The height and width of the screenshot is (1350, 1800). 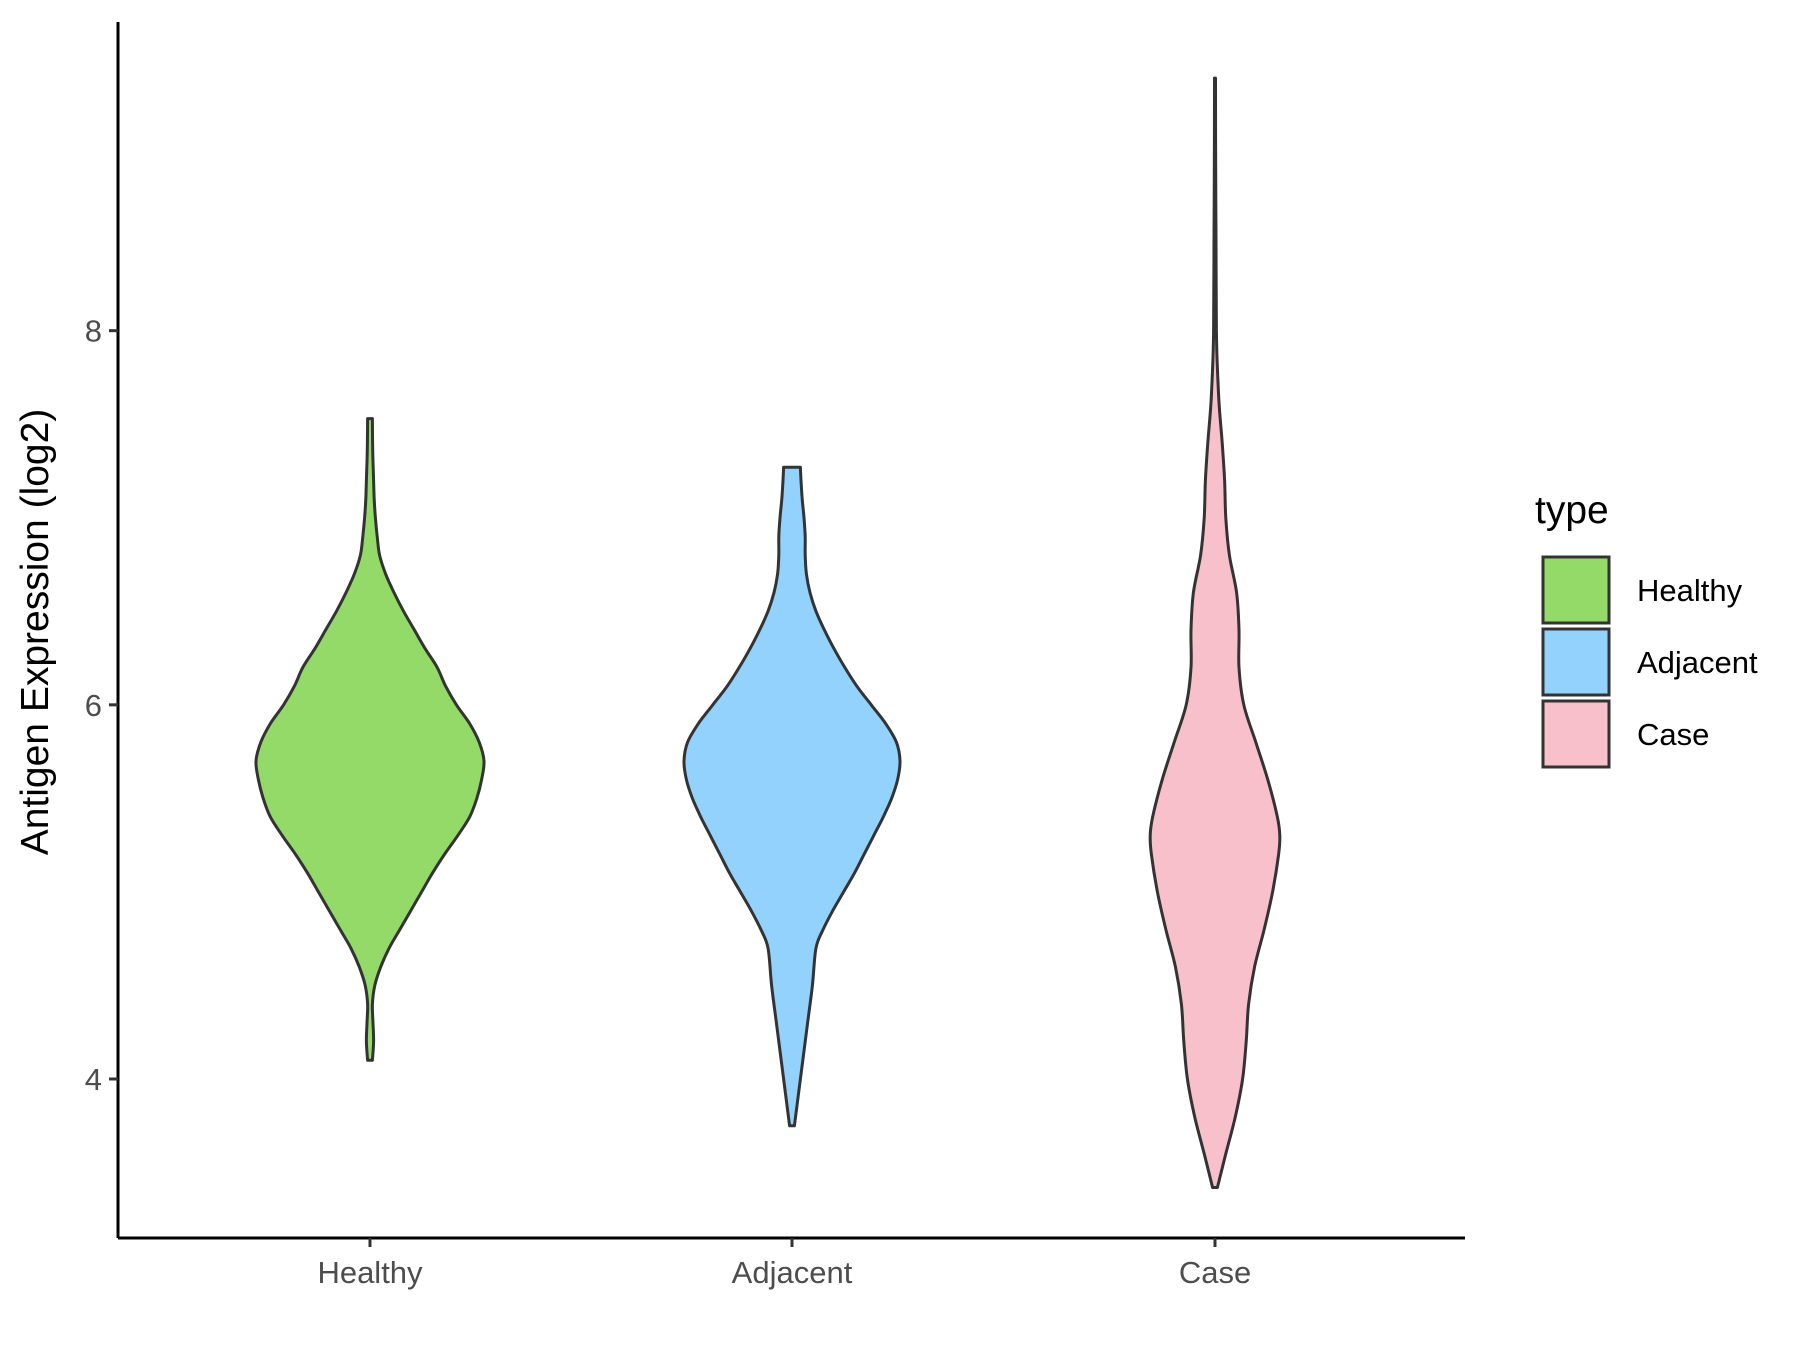 What do you see at coordinates (1215, 632) in the screenshot?
I see `violin-case` at bounding box center [1215, 632].